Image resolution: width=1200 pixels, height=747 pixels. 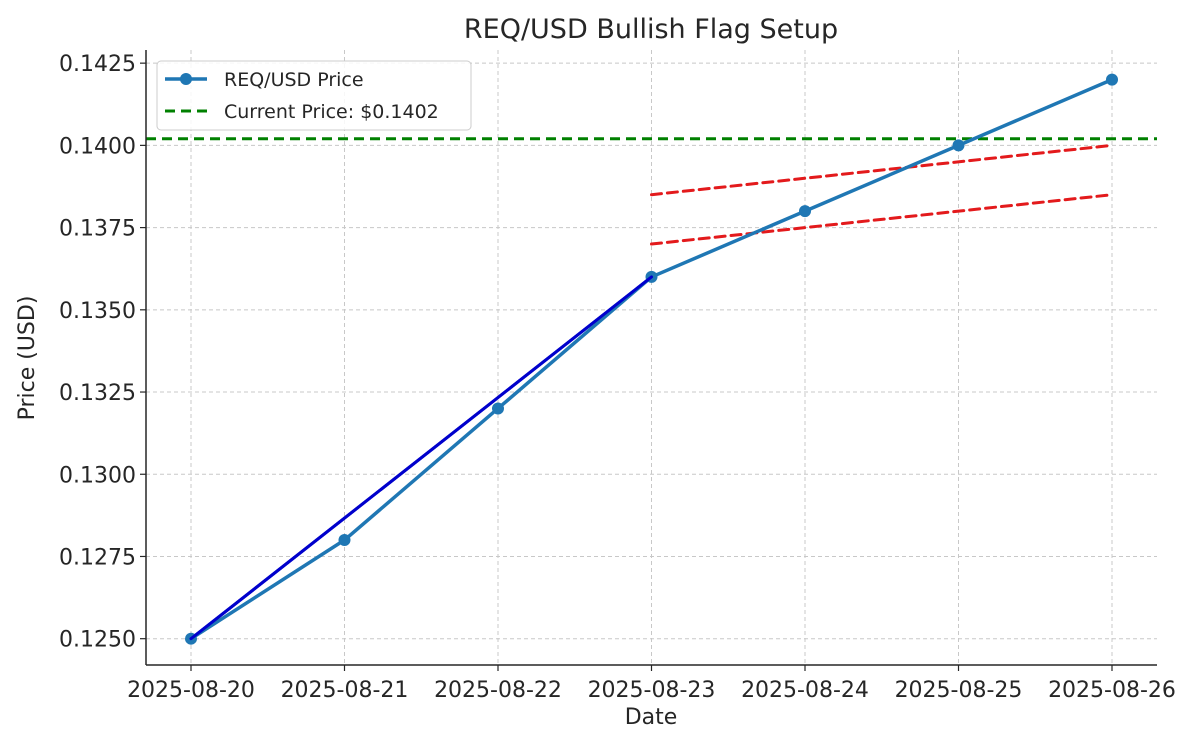 I want to click on legend-box, so click(x=314, y=95).